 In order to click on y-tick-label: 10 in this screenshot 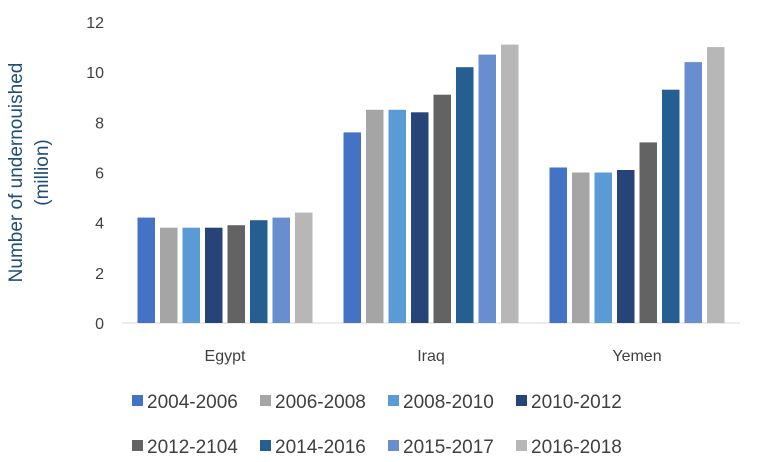, I will do `click(95, 73)`.